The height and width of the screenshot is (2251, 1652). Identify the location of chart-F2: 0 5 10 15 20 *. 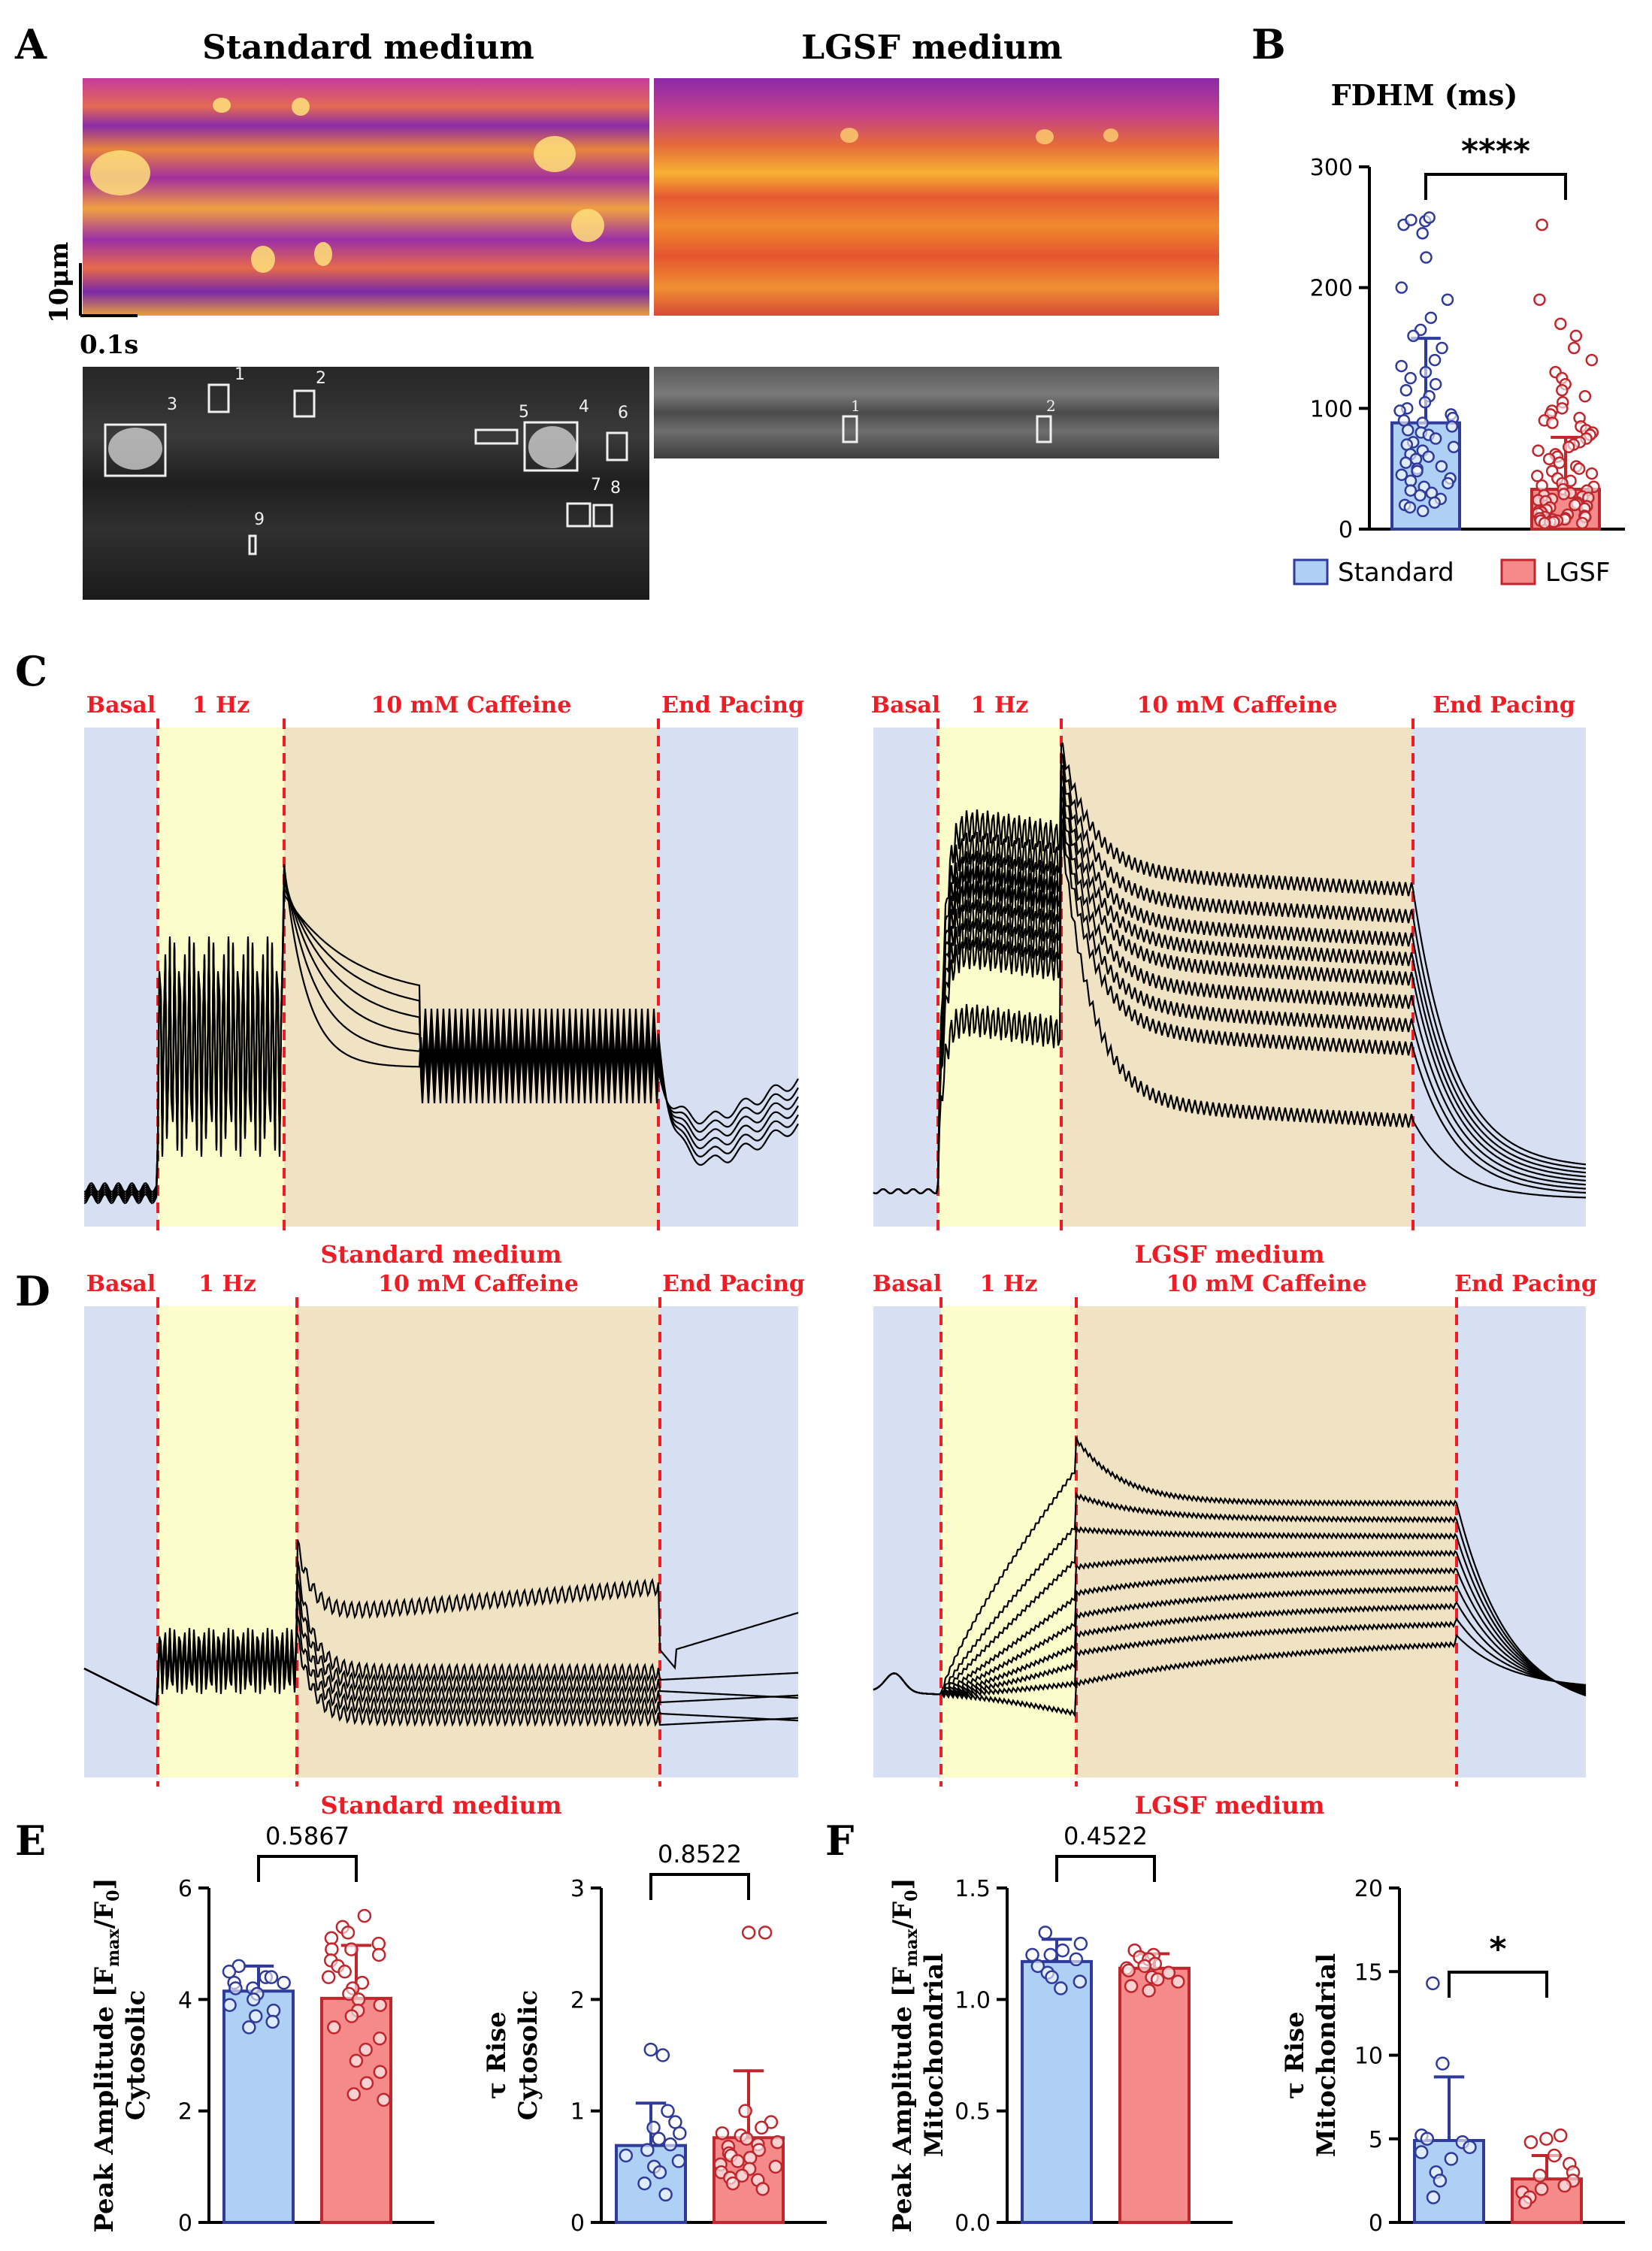
(1490, 2056).